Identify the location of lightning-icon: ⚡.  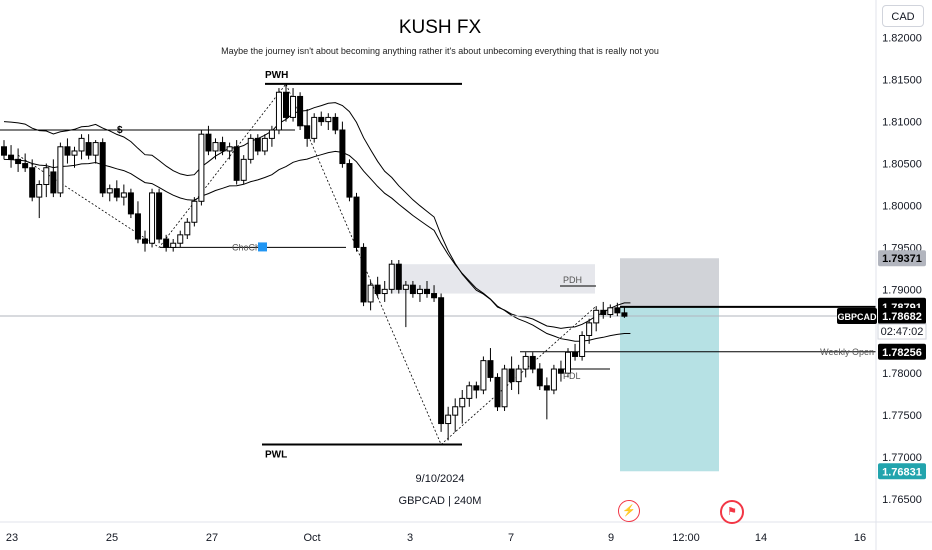
(629, 511).